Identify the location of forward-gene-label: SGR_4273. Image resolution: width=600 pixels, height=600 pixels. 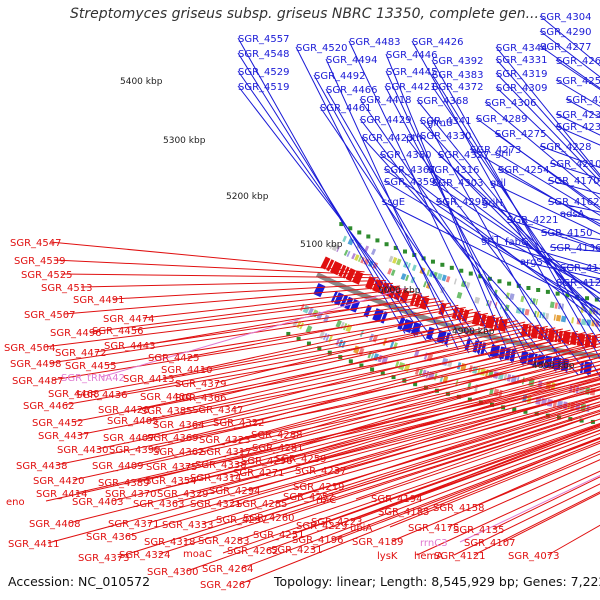
(496, 150).